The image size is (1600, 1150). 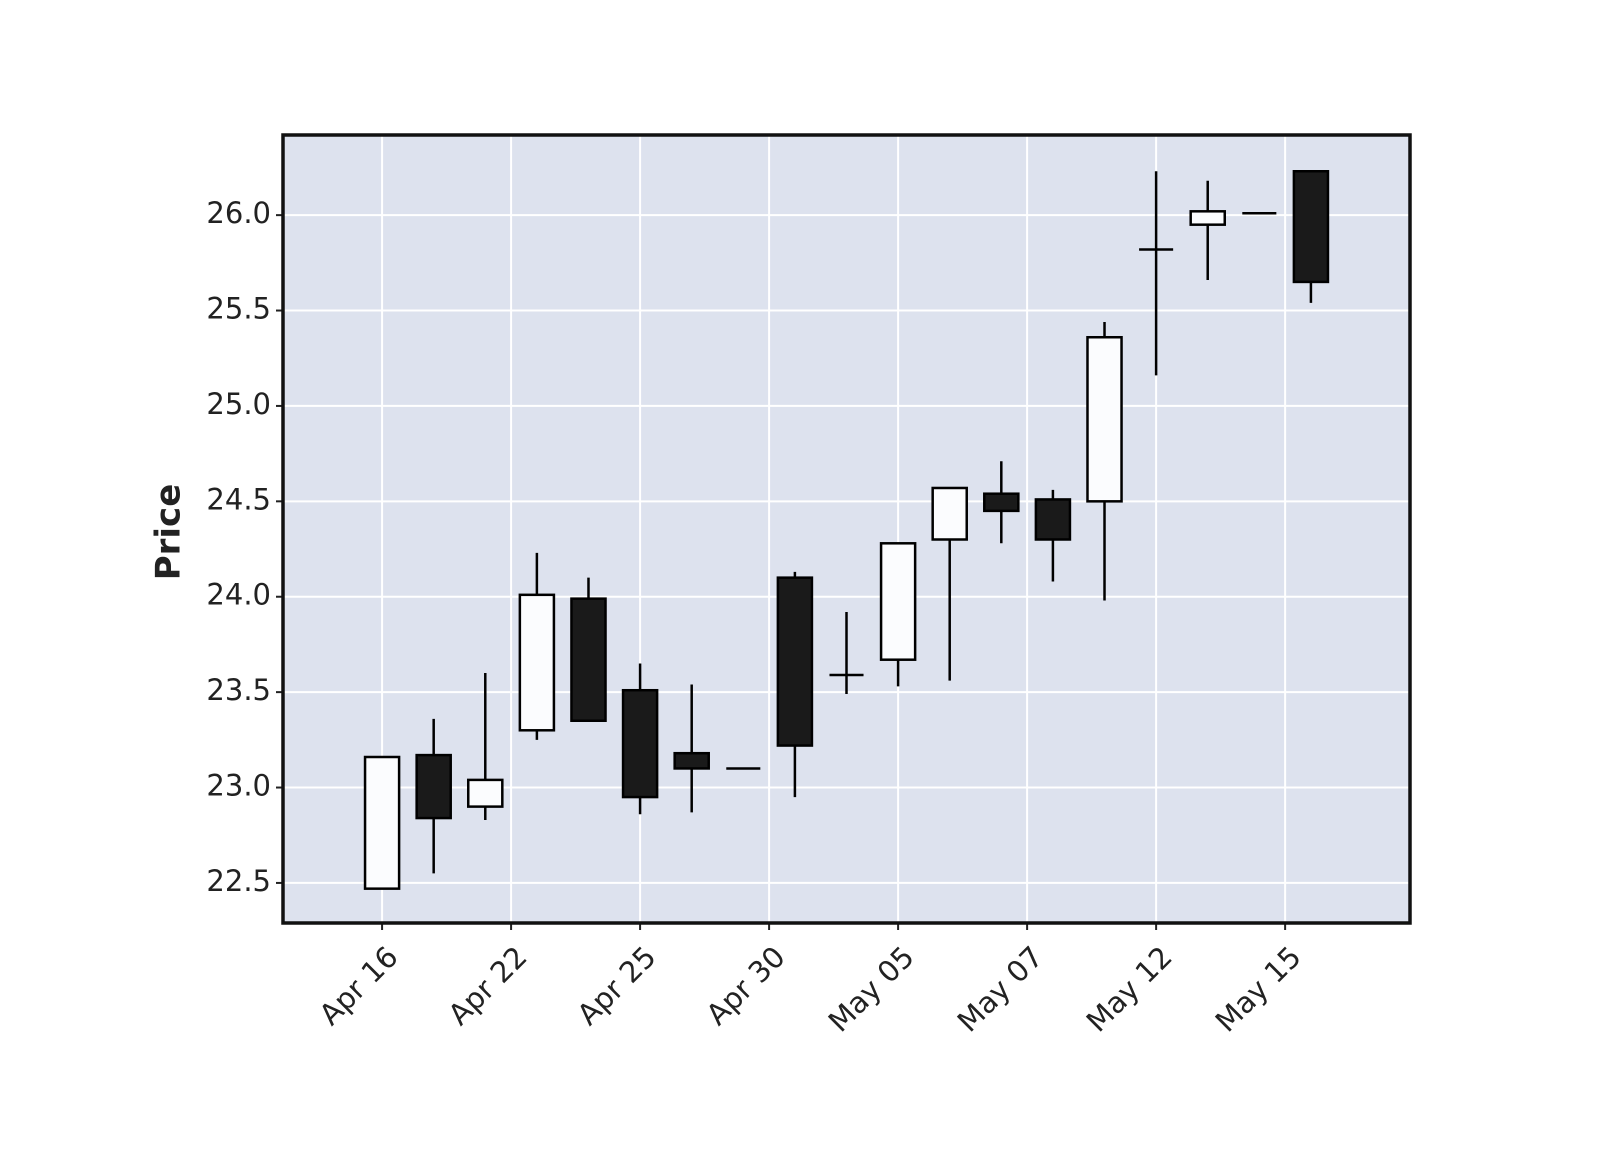 I want to click on y-axis-label: Price, so click(x=169, y=532).